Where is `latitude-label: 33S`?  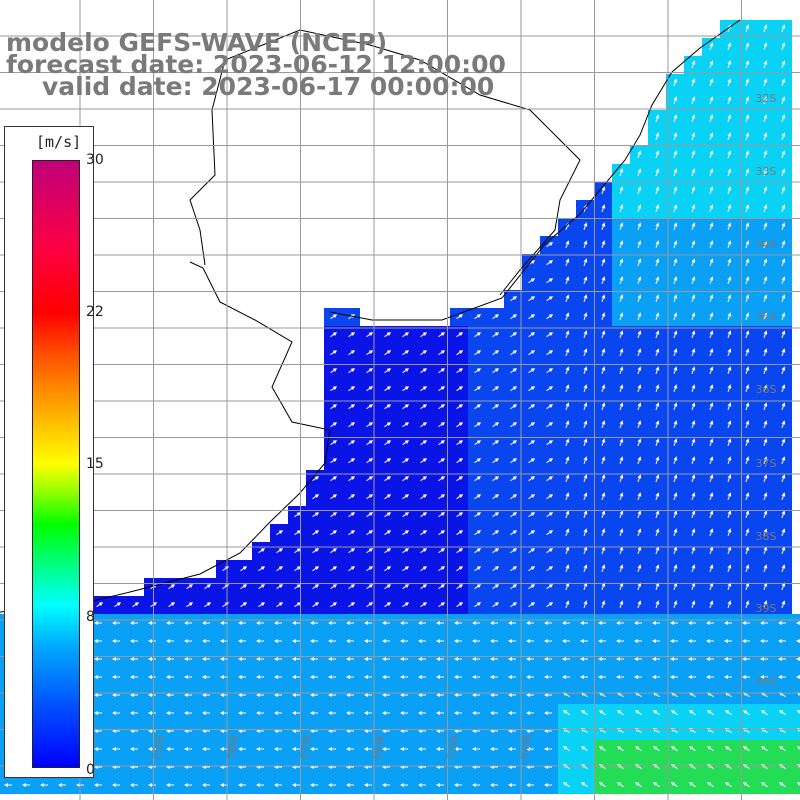
latitude-label: 33S is located at coordinates (766, 171).